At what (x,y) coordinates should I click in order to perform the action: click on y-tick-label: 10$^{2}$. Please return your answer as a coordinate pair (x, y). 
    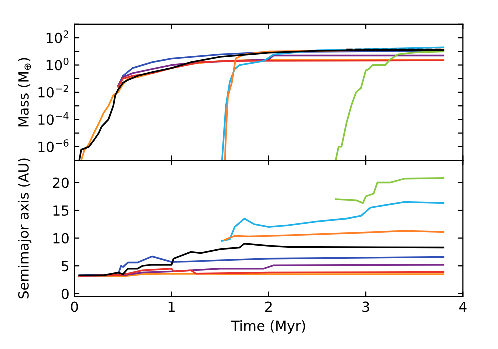
    Looking at the image, I should click on (57, 37).